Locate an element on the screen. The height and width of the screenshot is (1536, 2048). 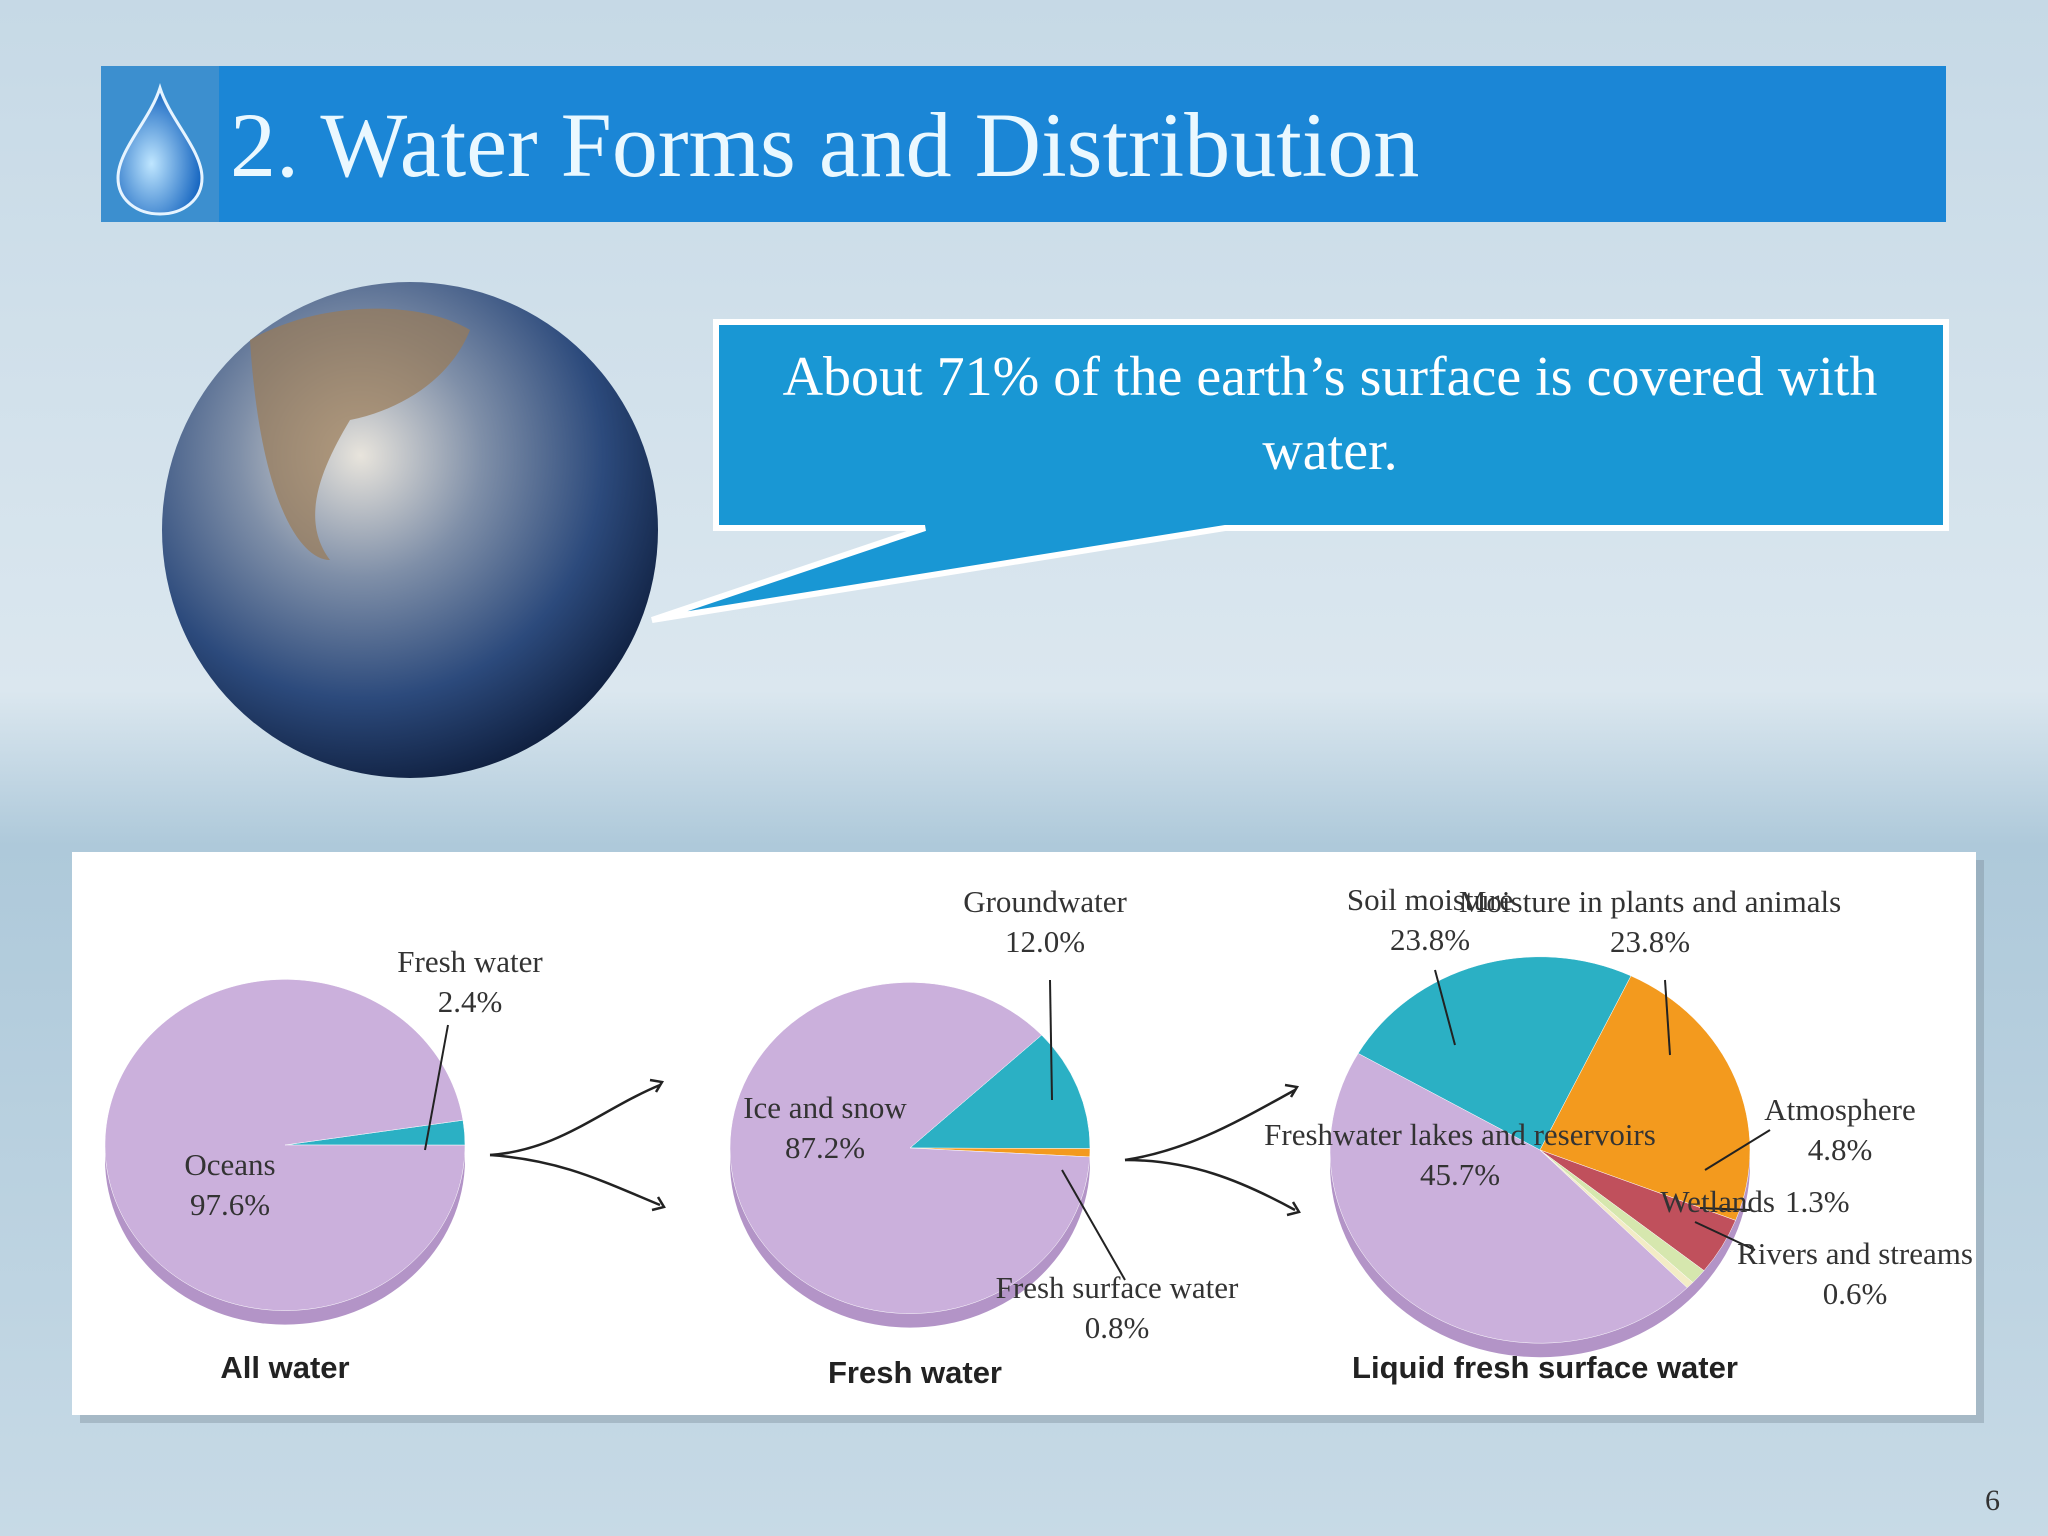
page-number: 6 is located at coordinates (1992, 1500).